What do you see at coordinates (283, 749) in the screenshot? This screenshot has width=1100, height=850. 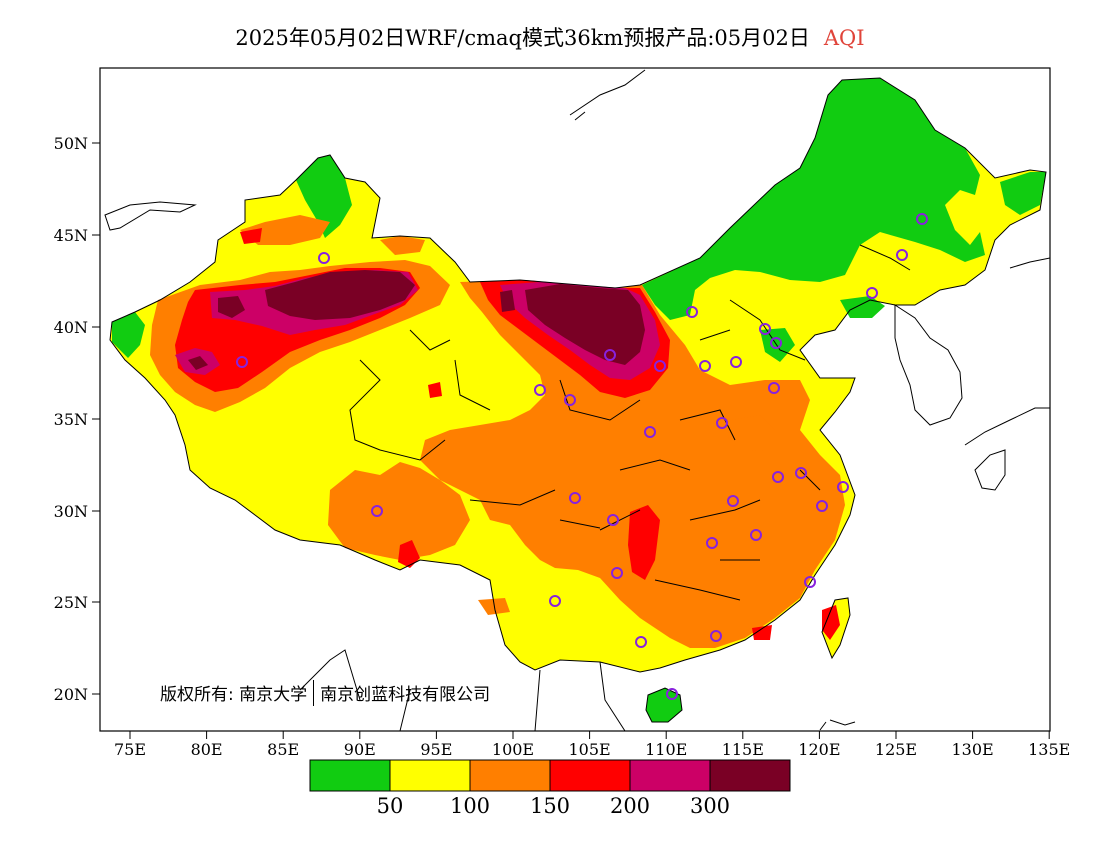 I see `lon-label: 85E` at bounding box center [283, 749].